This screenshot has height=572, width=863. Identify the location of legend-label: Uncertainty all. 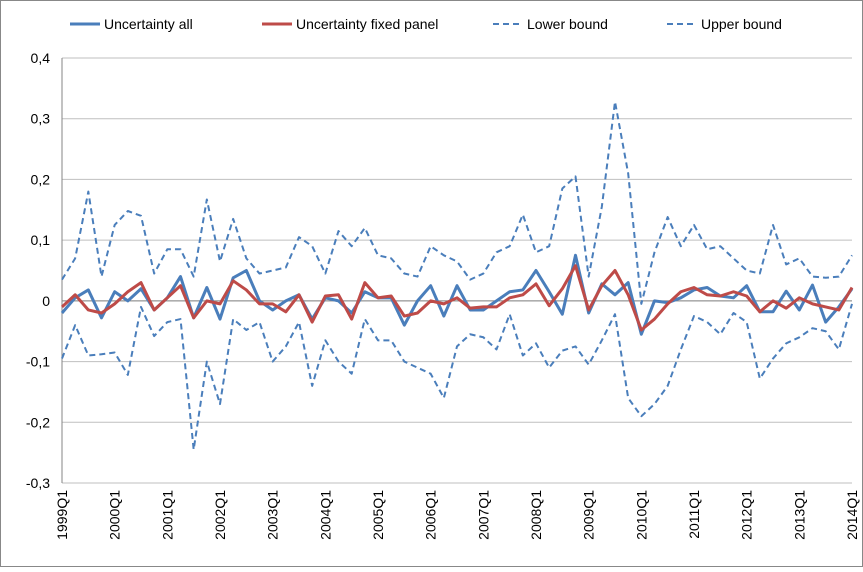
(148, 24).